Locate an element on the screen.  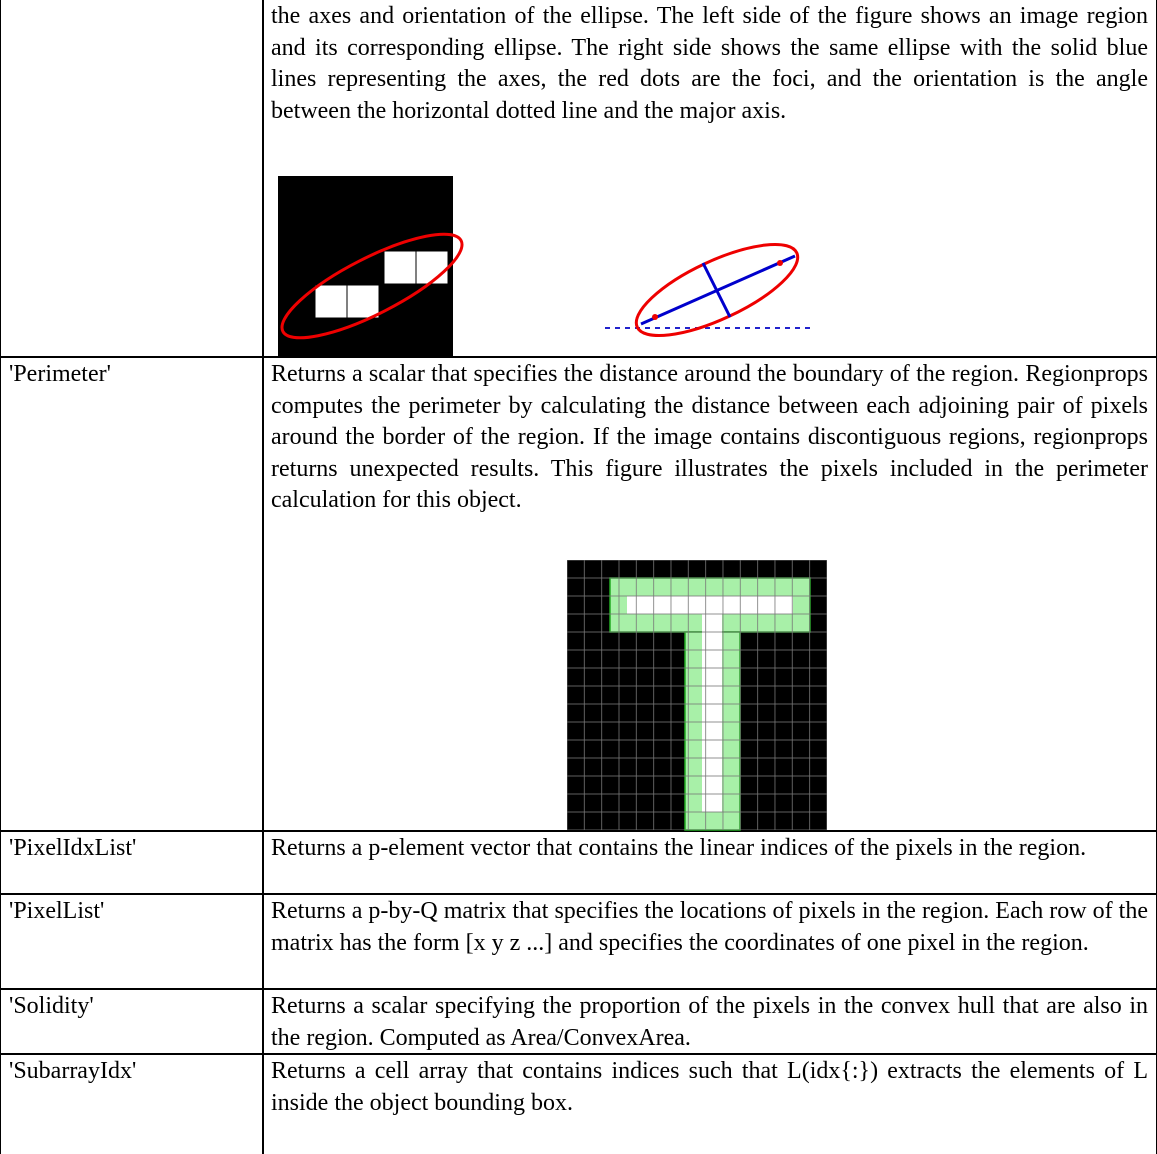
property-name is located at coordinates (132, 179).